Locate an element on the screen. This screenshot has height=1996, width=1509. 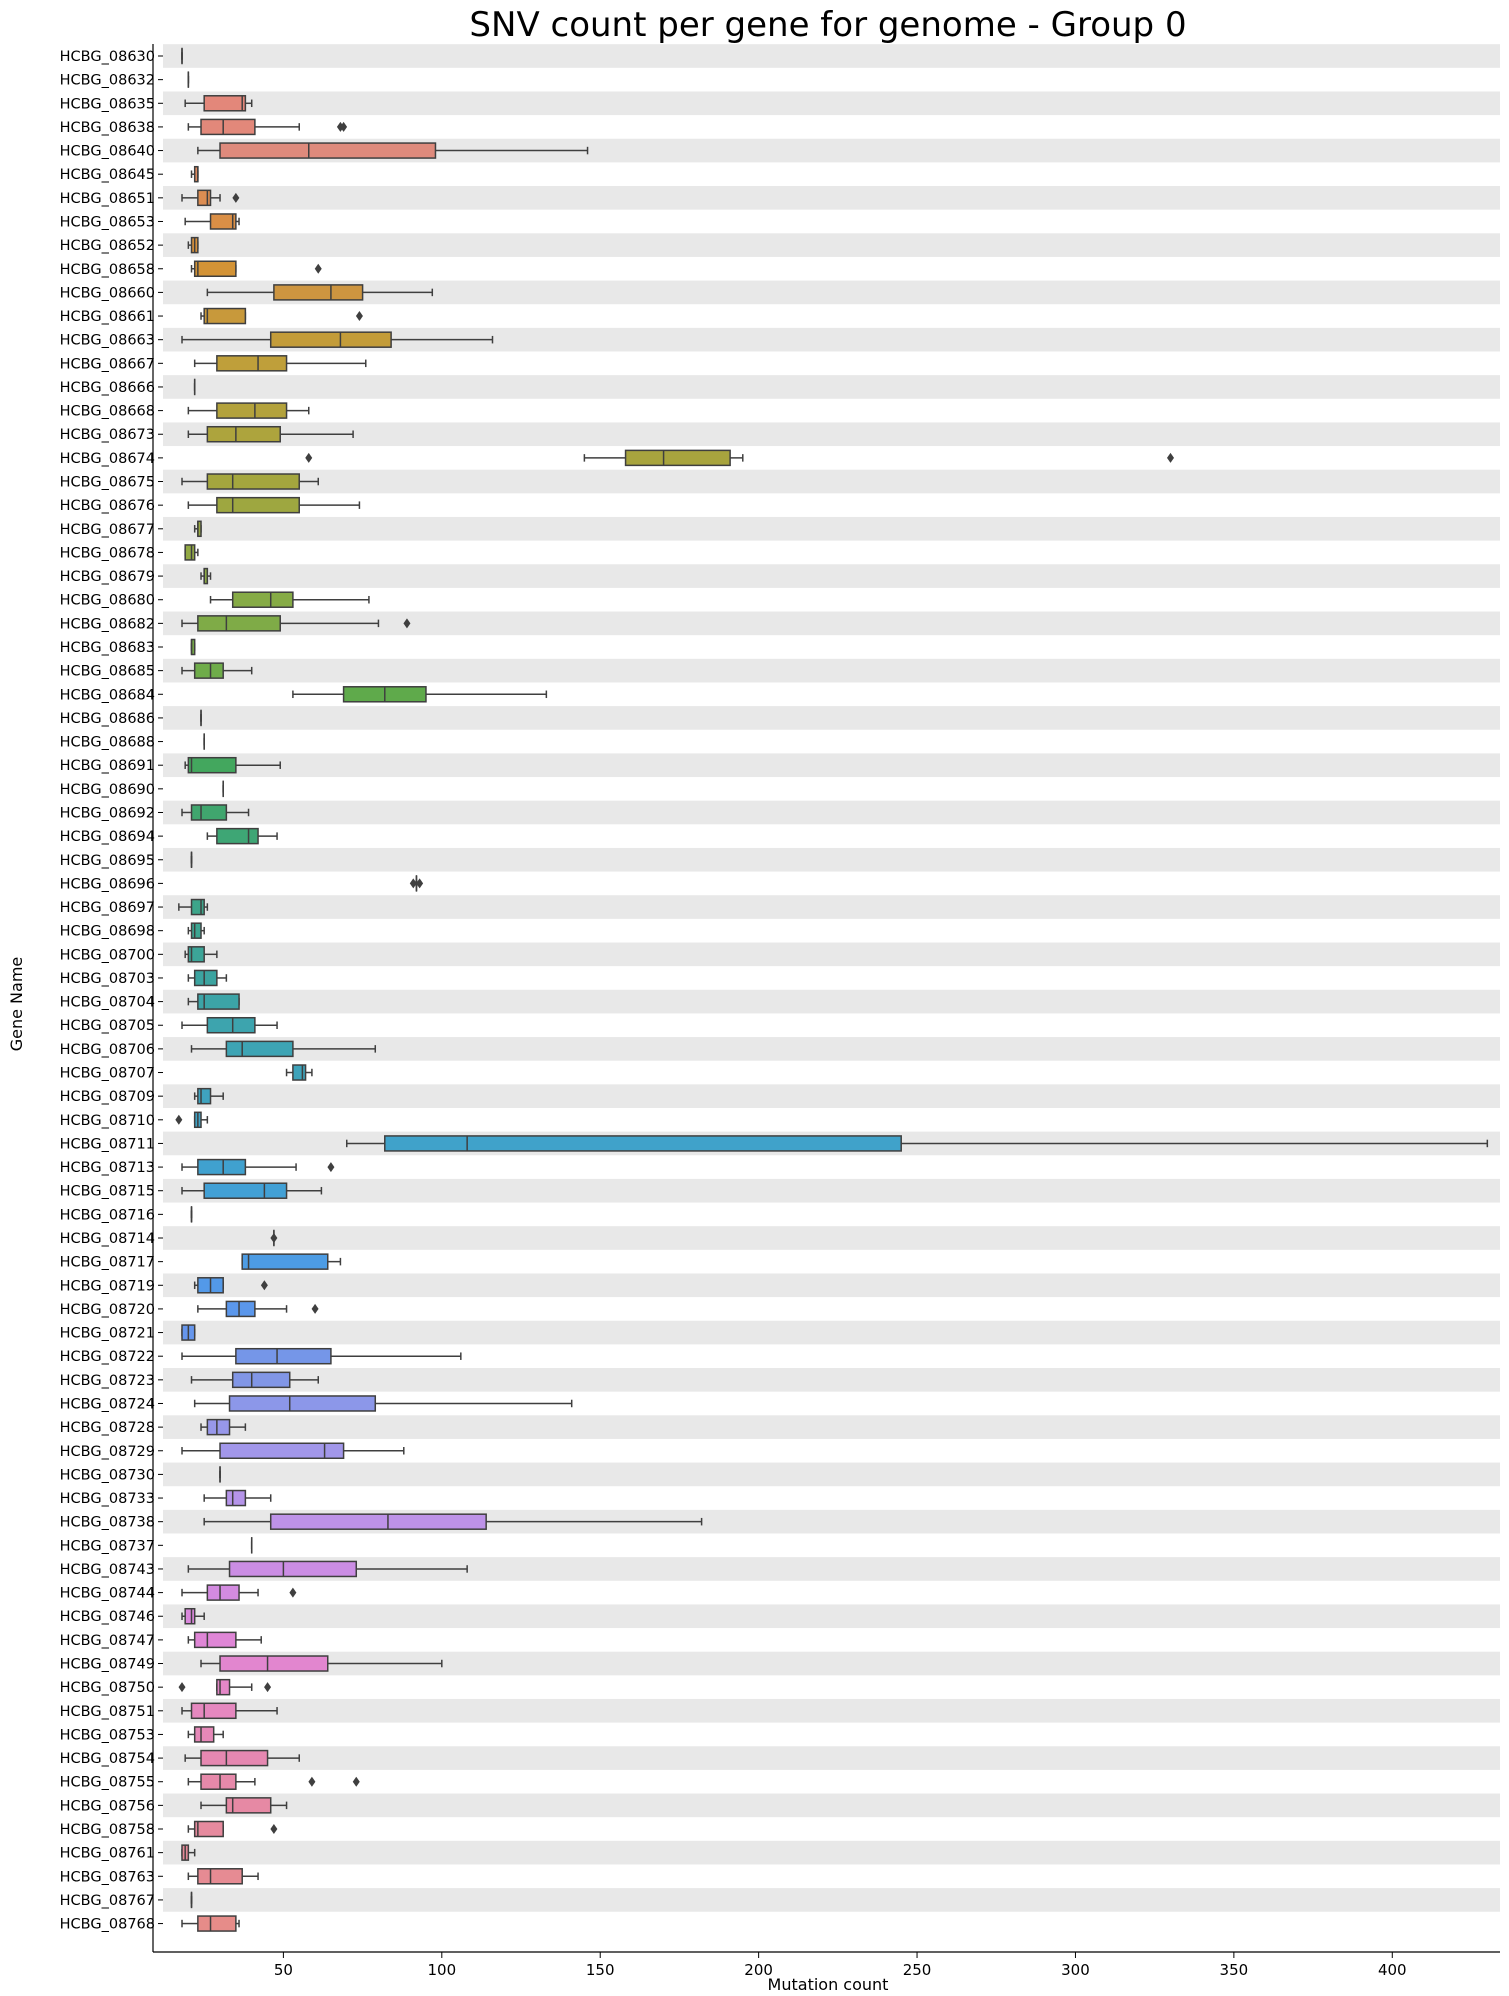
y-tick-label: HCBG_08761 is located at coordinates (107, 1854).